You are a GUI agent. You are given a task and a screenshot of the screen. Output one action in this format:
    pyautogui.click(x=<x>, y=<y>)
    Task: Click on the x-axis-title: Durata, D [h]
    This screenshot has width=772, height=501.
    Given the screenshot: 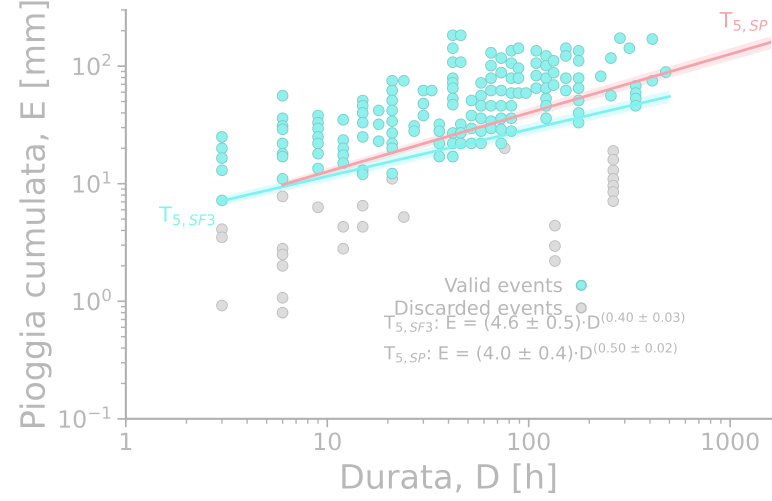 What is the action you would take?
    pyautogui.click(x=449, y=478)
    